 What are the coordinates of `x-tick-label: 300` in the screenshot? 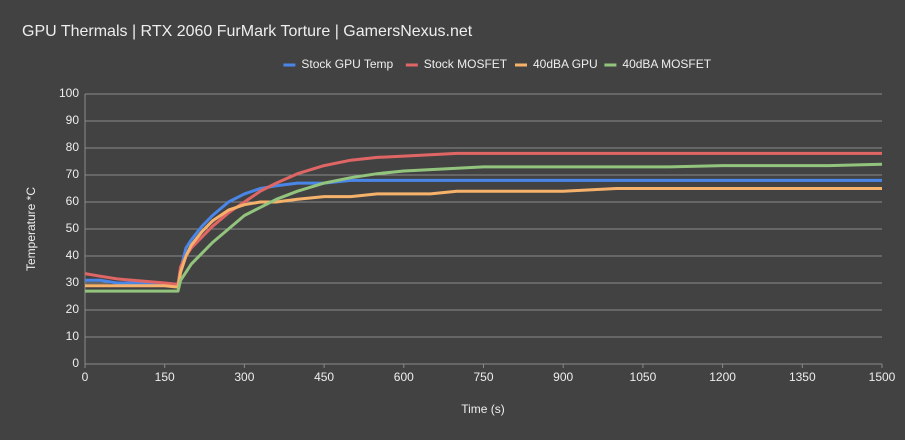 It's located at (244, 377).